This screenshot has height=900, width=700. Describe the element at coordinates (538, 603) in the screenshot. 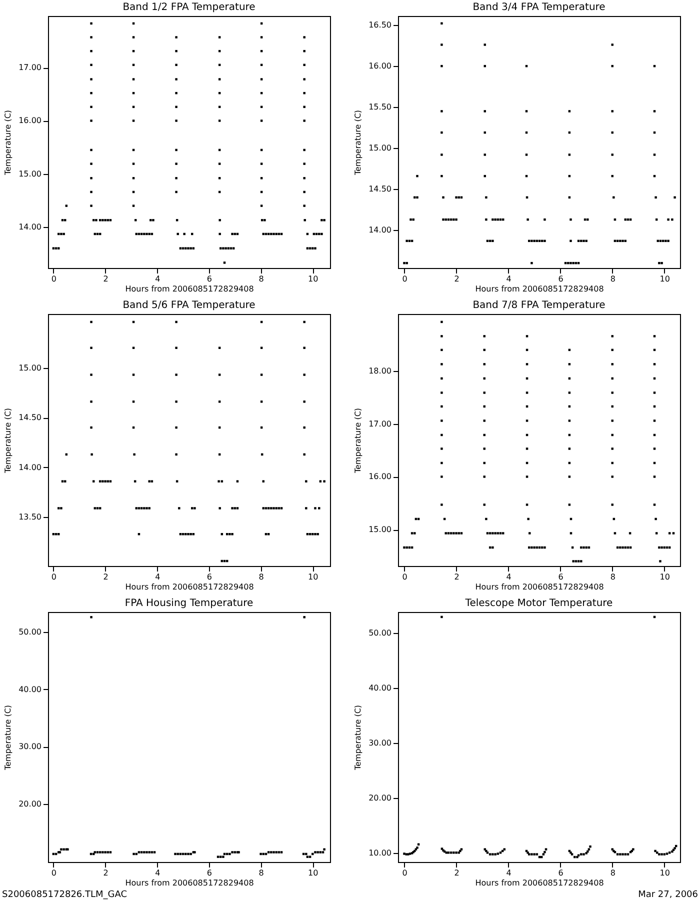

I see `chart-title: Telescope Motor Temperature` at that location.